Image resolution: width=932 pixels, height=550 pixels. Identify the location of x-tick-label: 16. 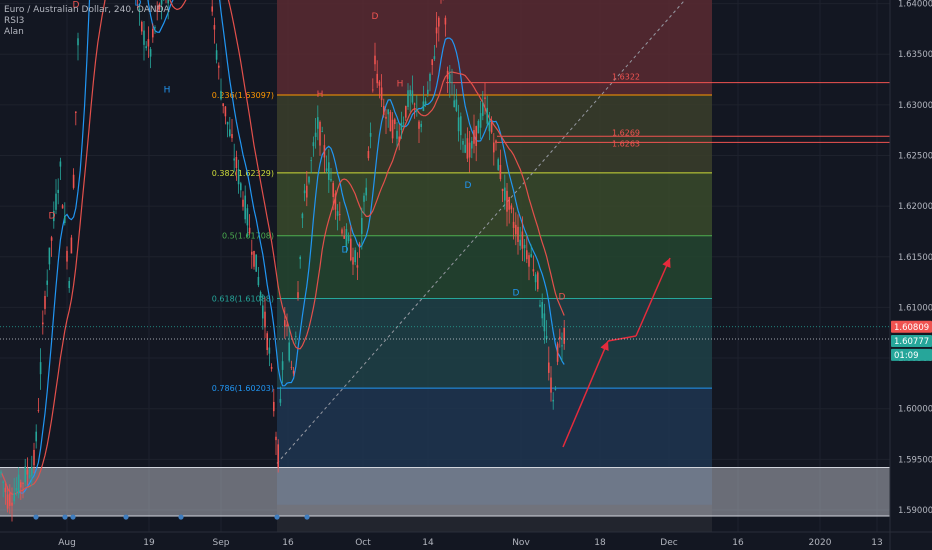
(738, 543).